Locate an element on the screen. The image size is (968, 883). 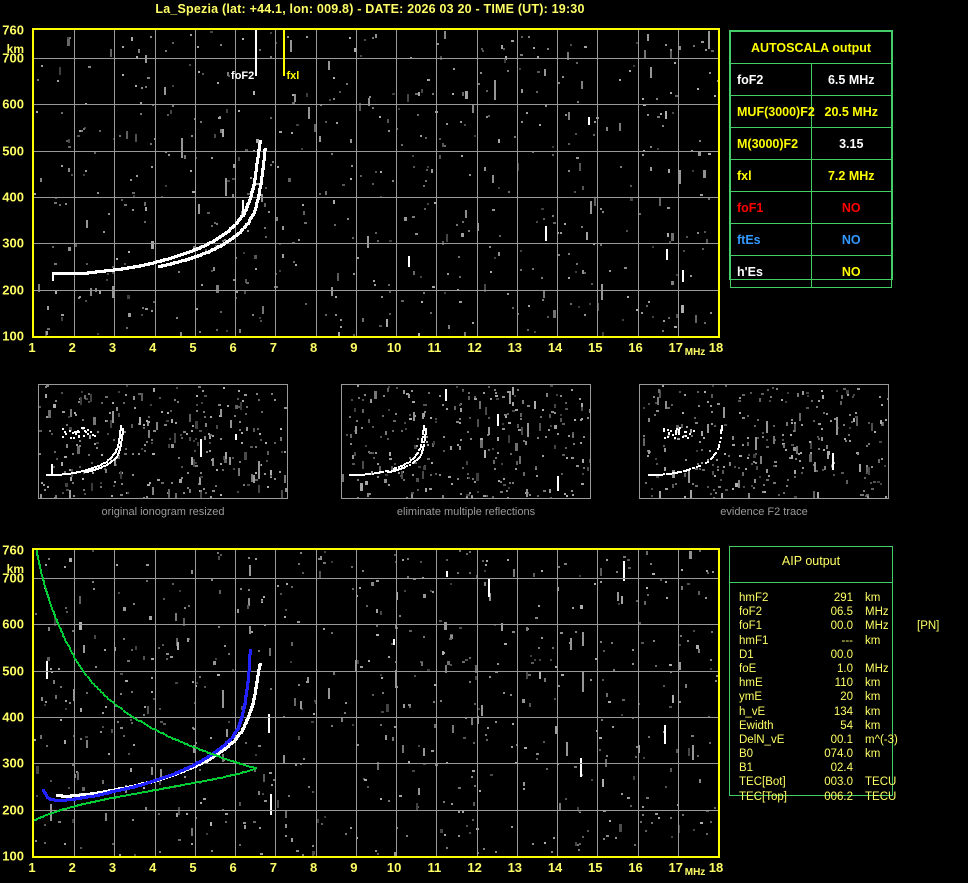
autoscala-row: M(3000)F2 3.15 is located at coordinates (811, 143).